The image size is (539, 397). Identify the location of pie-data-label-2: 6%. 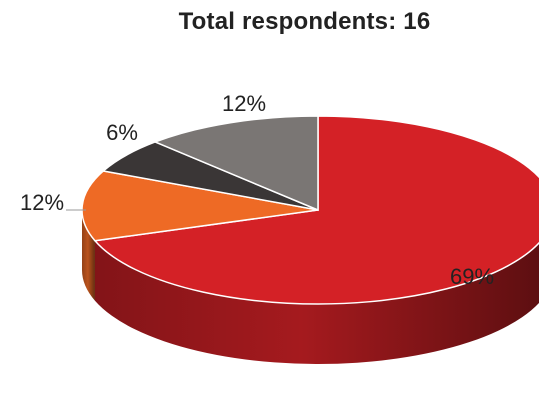
(122, 132).